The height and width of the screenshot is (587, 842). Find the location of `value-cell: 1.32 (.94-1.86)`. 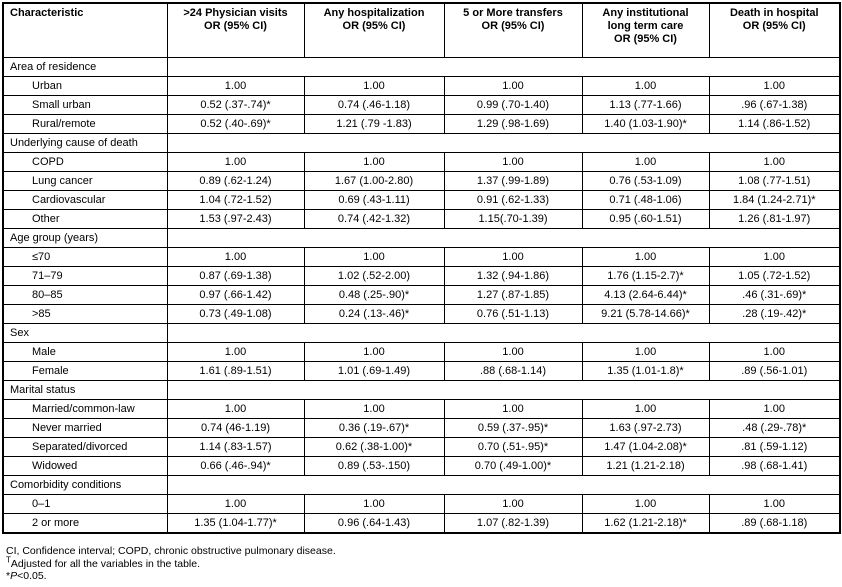

value-cell: 1.32 (.94-1.86) is located at coordinates (513, 276).